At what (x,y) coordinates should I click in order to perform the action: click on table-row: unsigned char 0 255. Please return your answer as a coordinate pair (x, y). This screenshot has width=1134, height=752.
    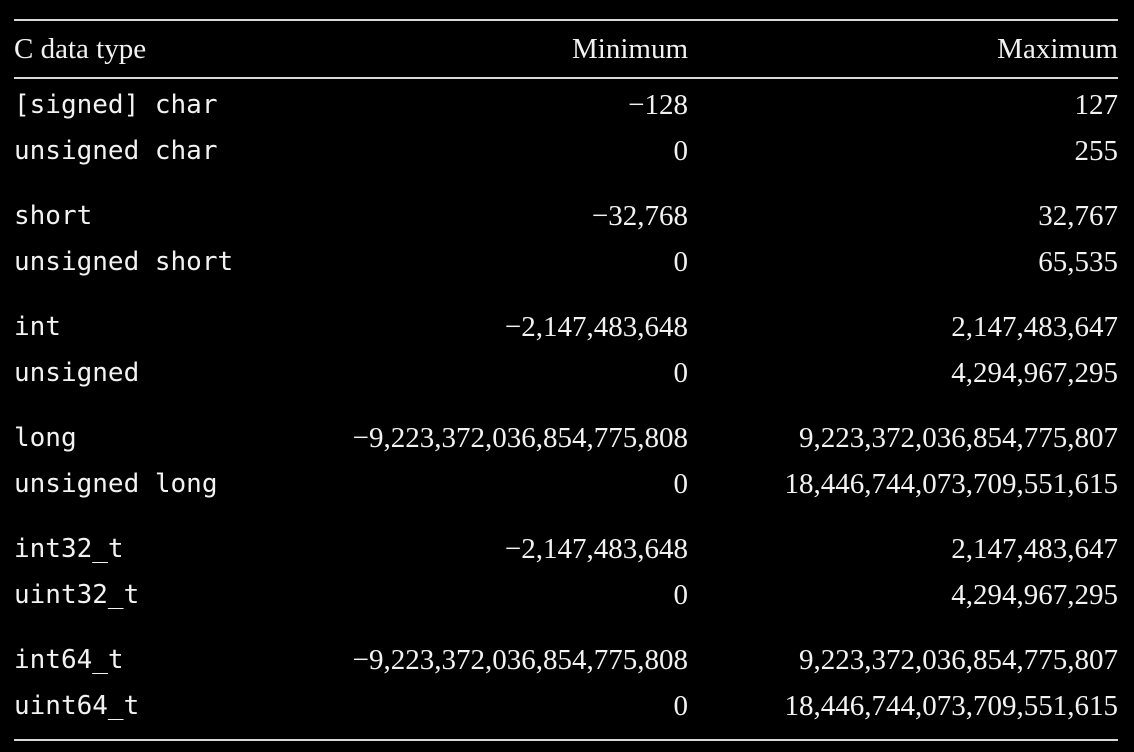
    Looking at the image, I should click on (566, 151).